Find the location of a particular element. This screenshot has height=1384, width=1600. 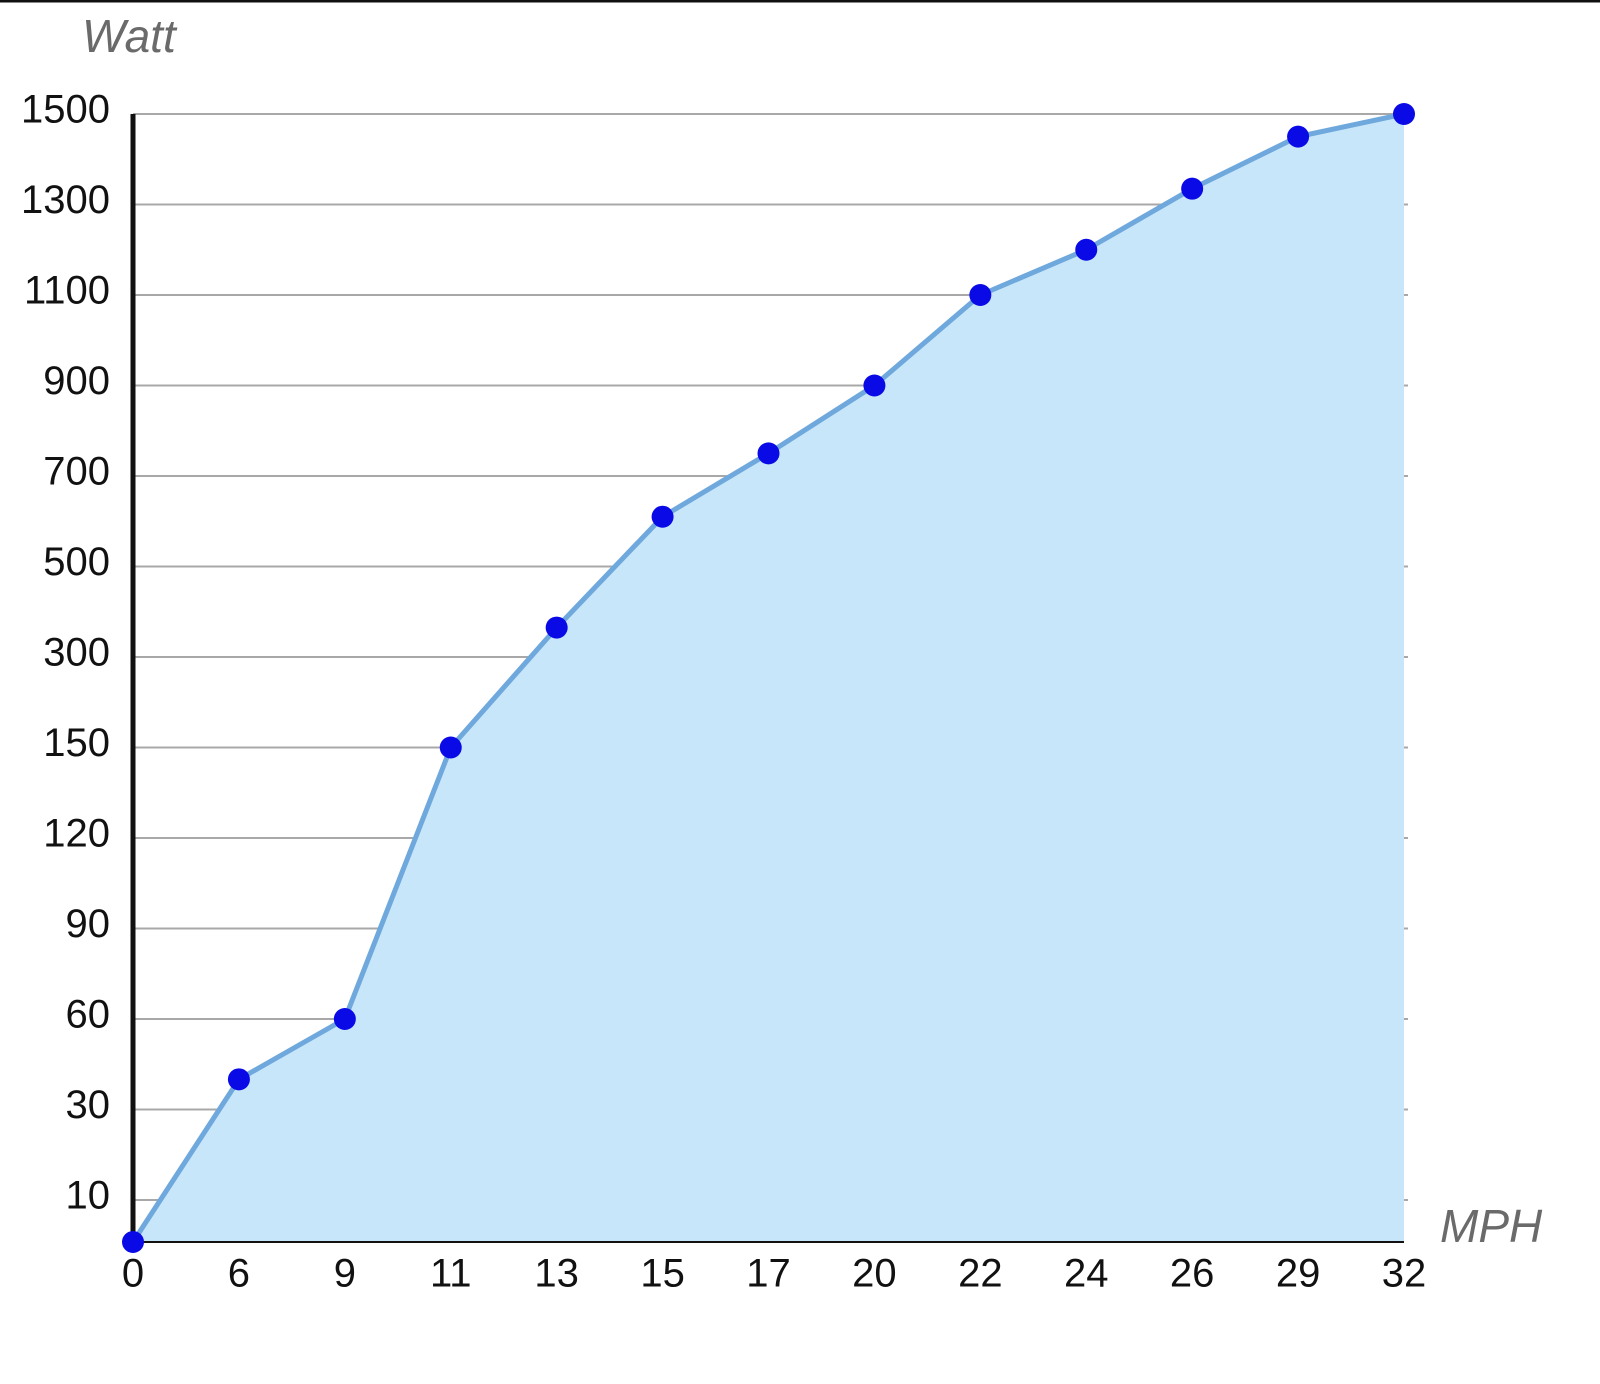

y-tick-label: 500 is located at coordinates (76, 562).